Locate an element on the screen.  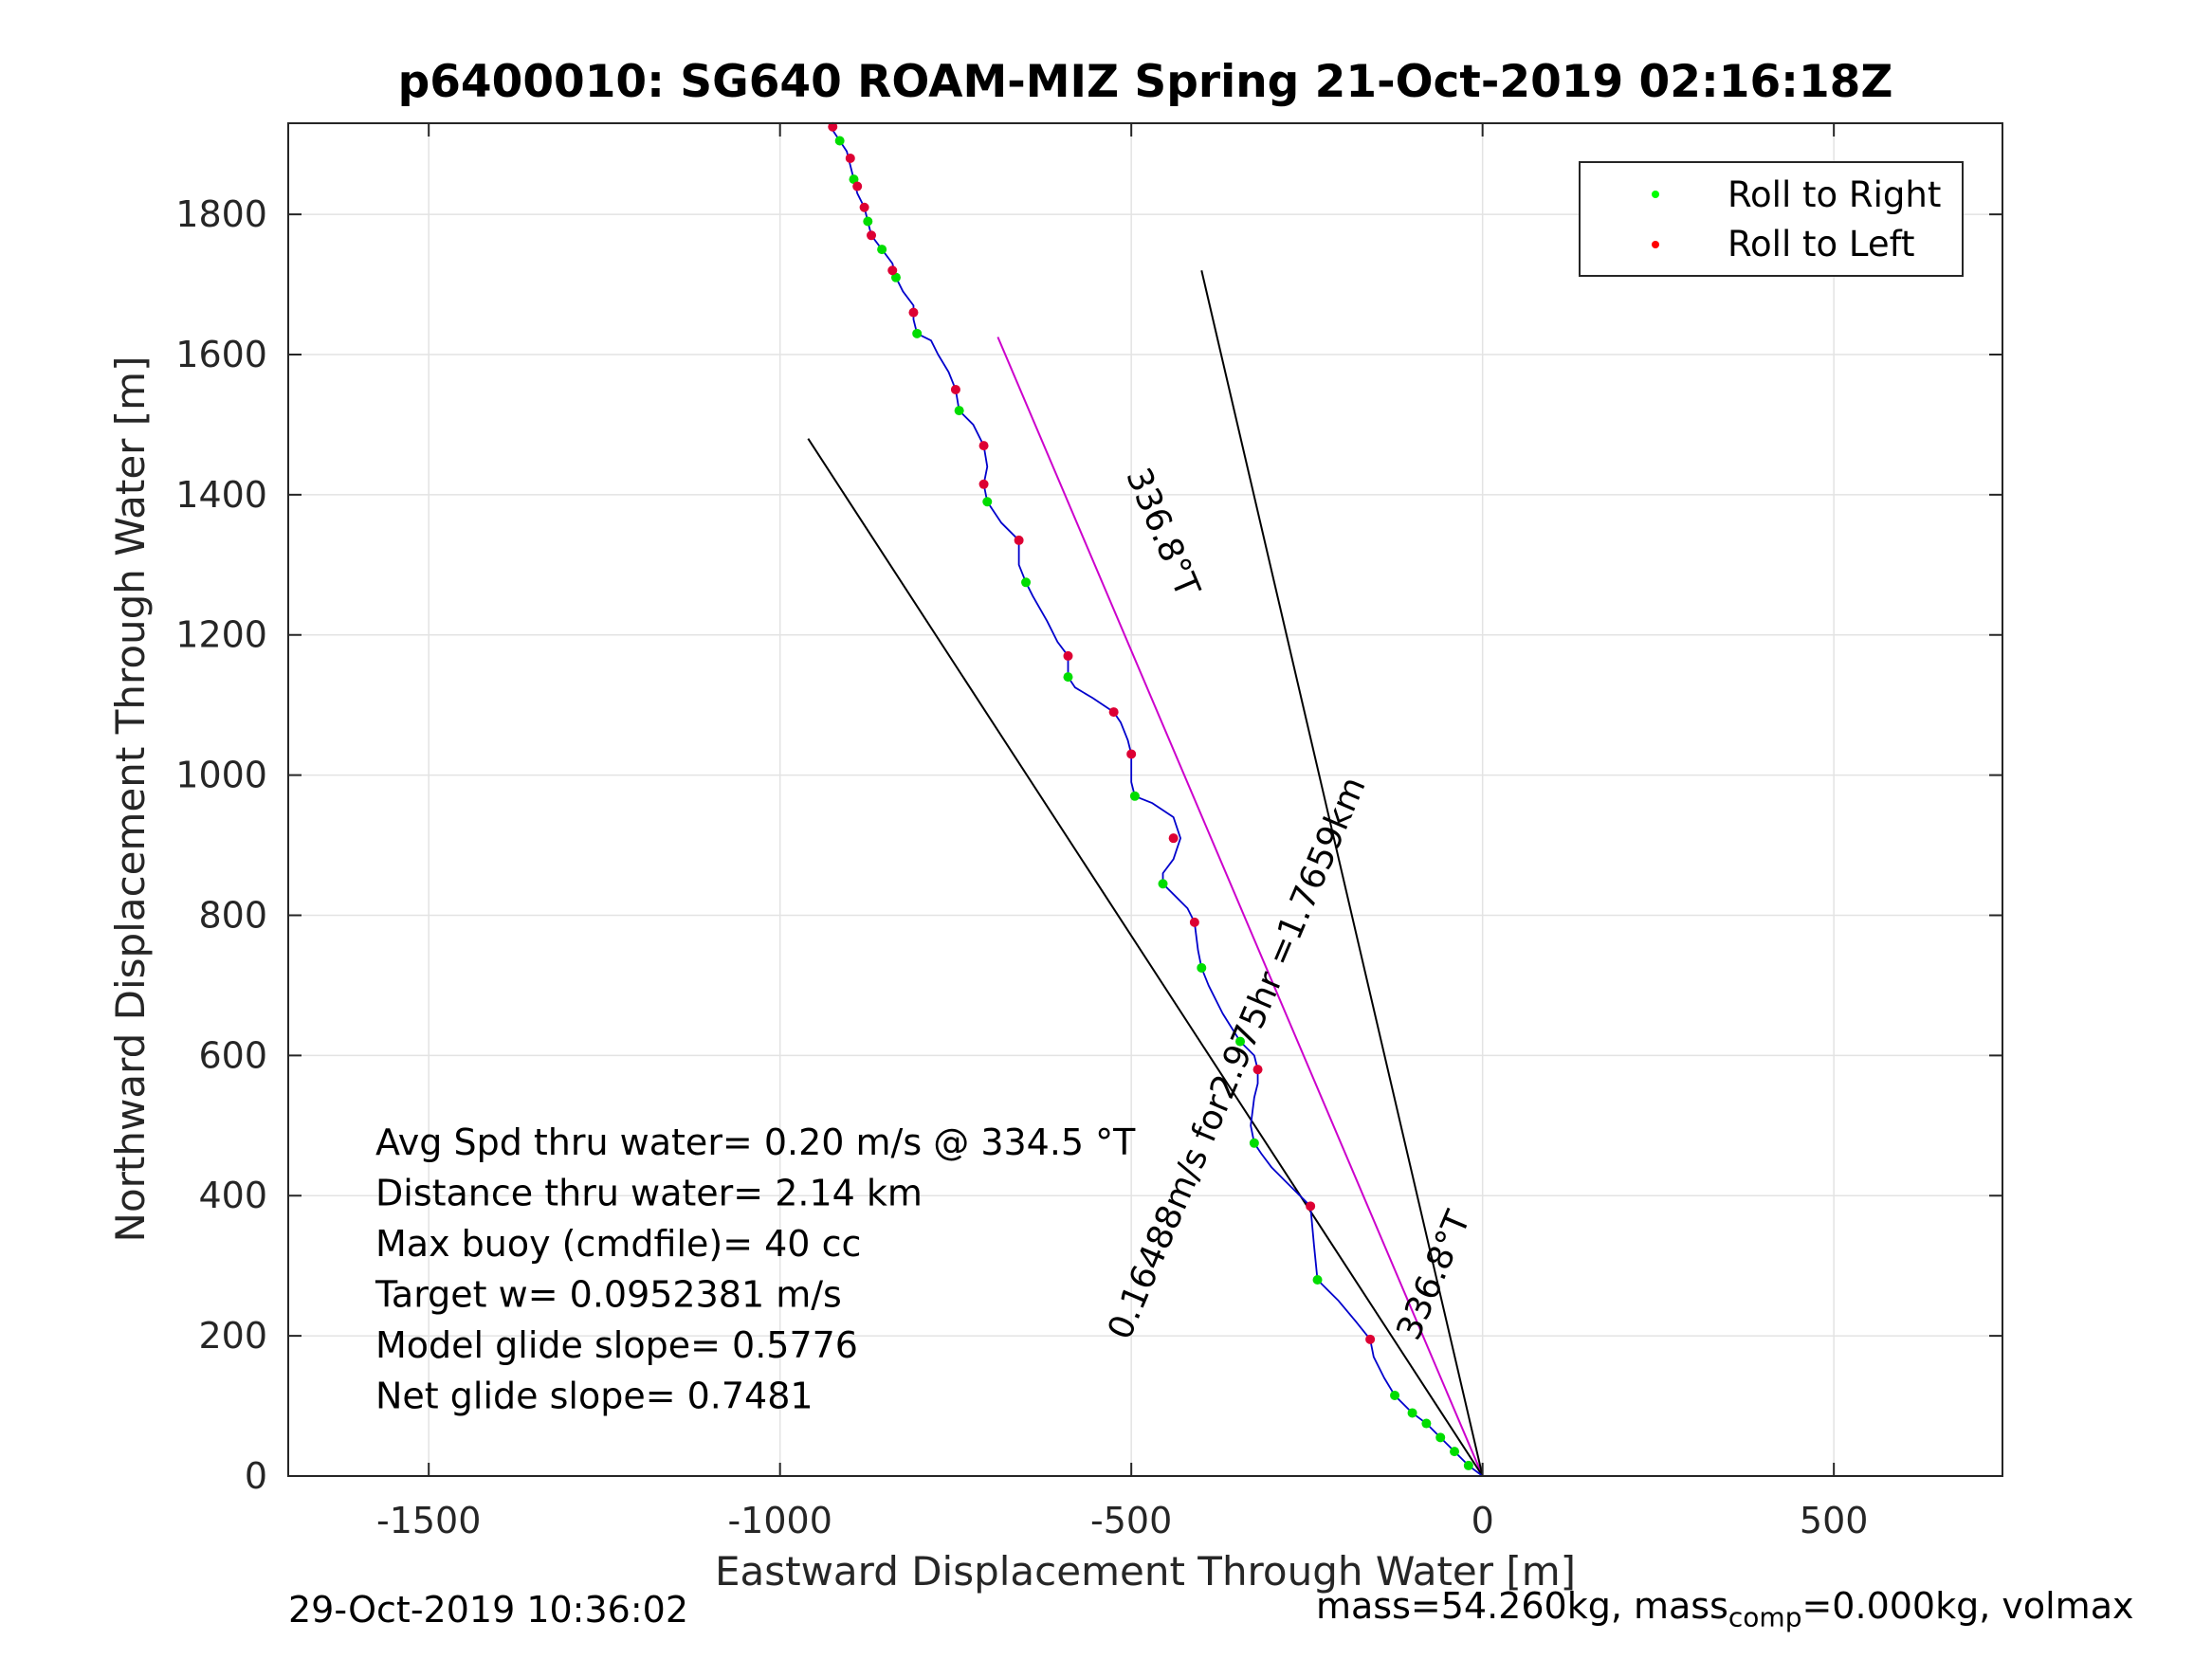
y-tick-label: 1400 is located at coordinates (221, 495).